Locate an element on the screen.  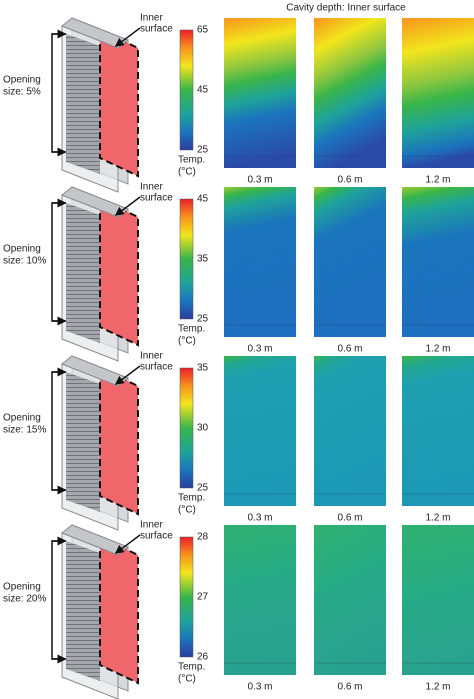
colorbar-tick-label: 27 is located at coordinates (203, 597).